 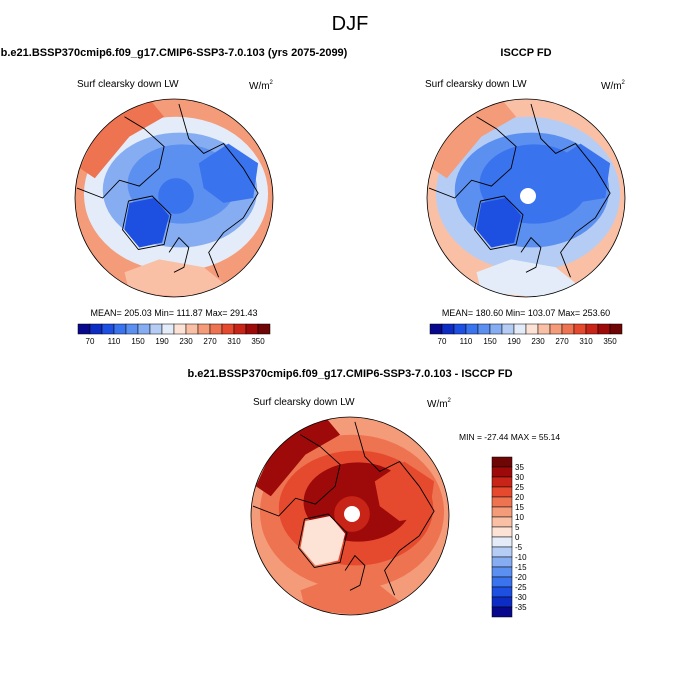 What do you see at coordinates (519, 517) in the screenshot?
I see `colorbar-tick-label: 10` at bounding box center [519, 517].